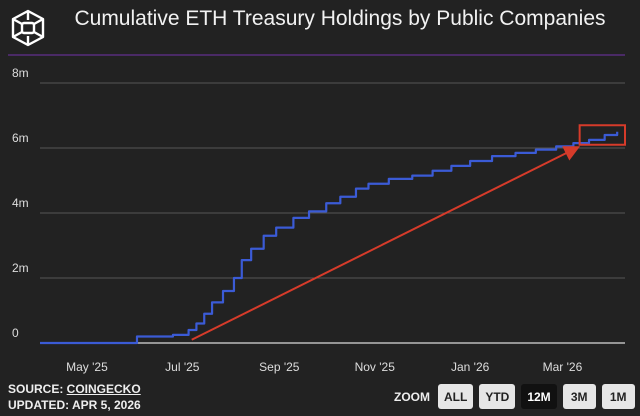  Describe the element at coordinates (316, 55) in the screenshot. I see `title-divider` at that location.